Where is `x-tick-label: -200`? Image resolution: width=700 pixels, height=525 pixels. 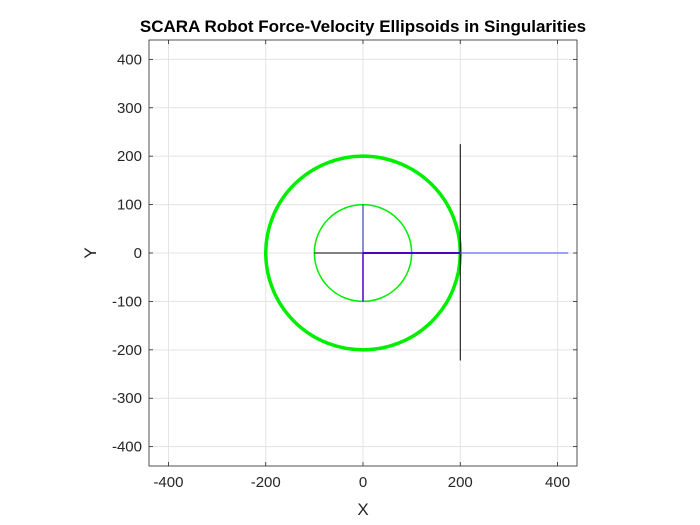
x-tick-label: -200 is located at coordinates (266, 482).